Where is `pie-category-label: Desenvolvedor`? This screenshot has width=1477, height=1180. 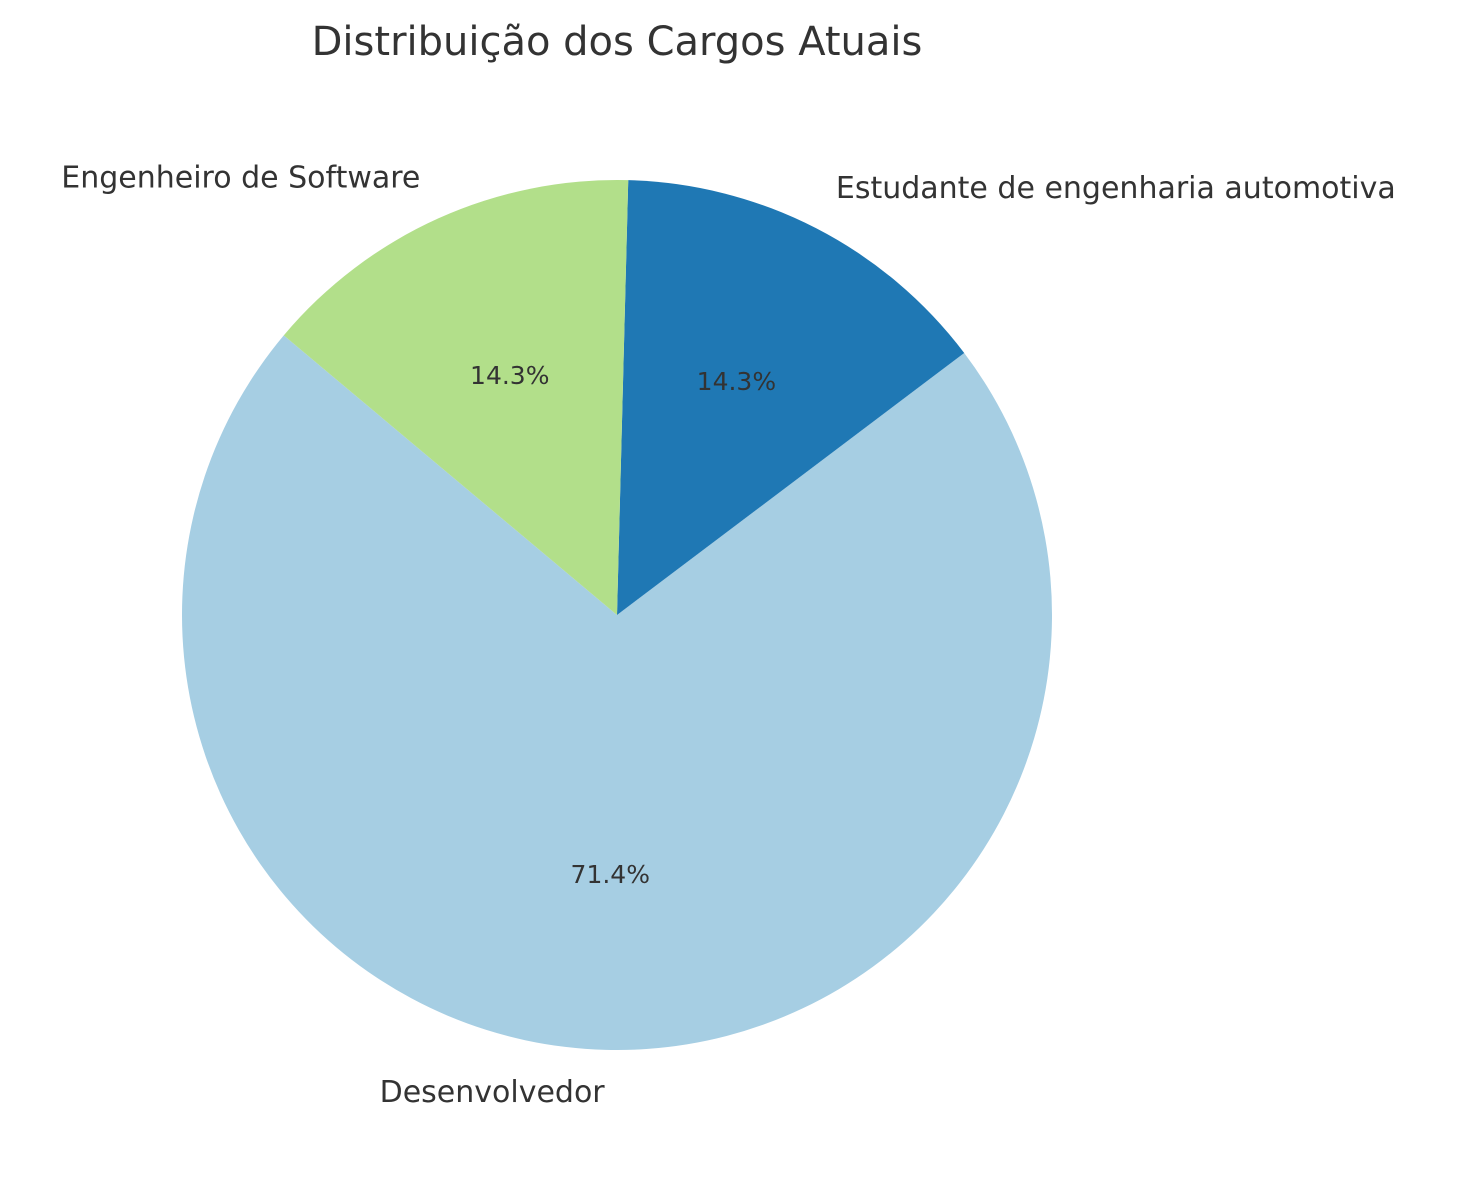
pie-category-label: Desenvolvedor is located at coordinates (493, 1092).